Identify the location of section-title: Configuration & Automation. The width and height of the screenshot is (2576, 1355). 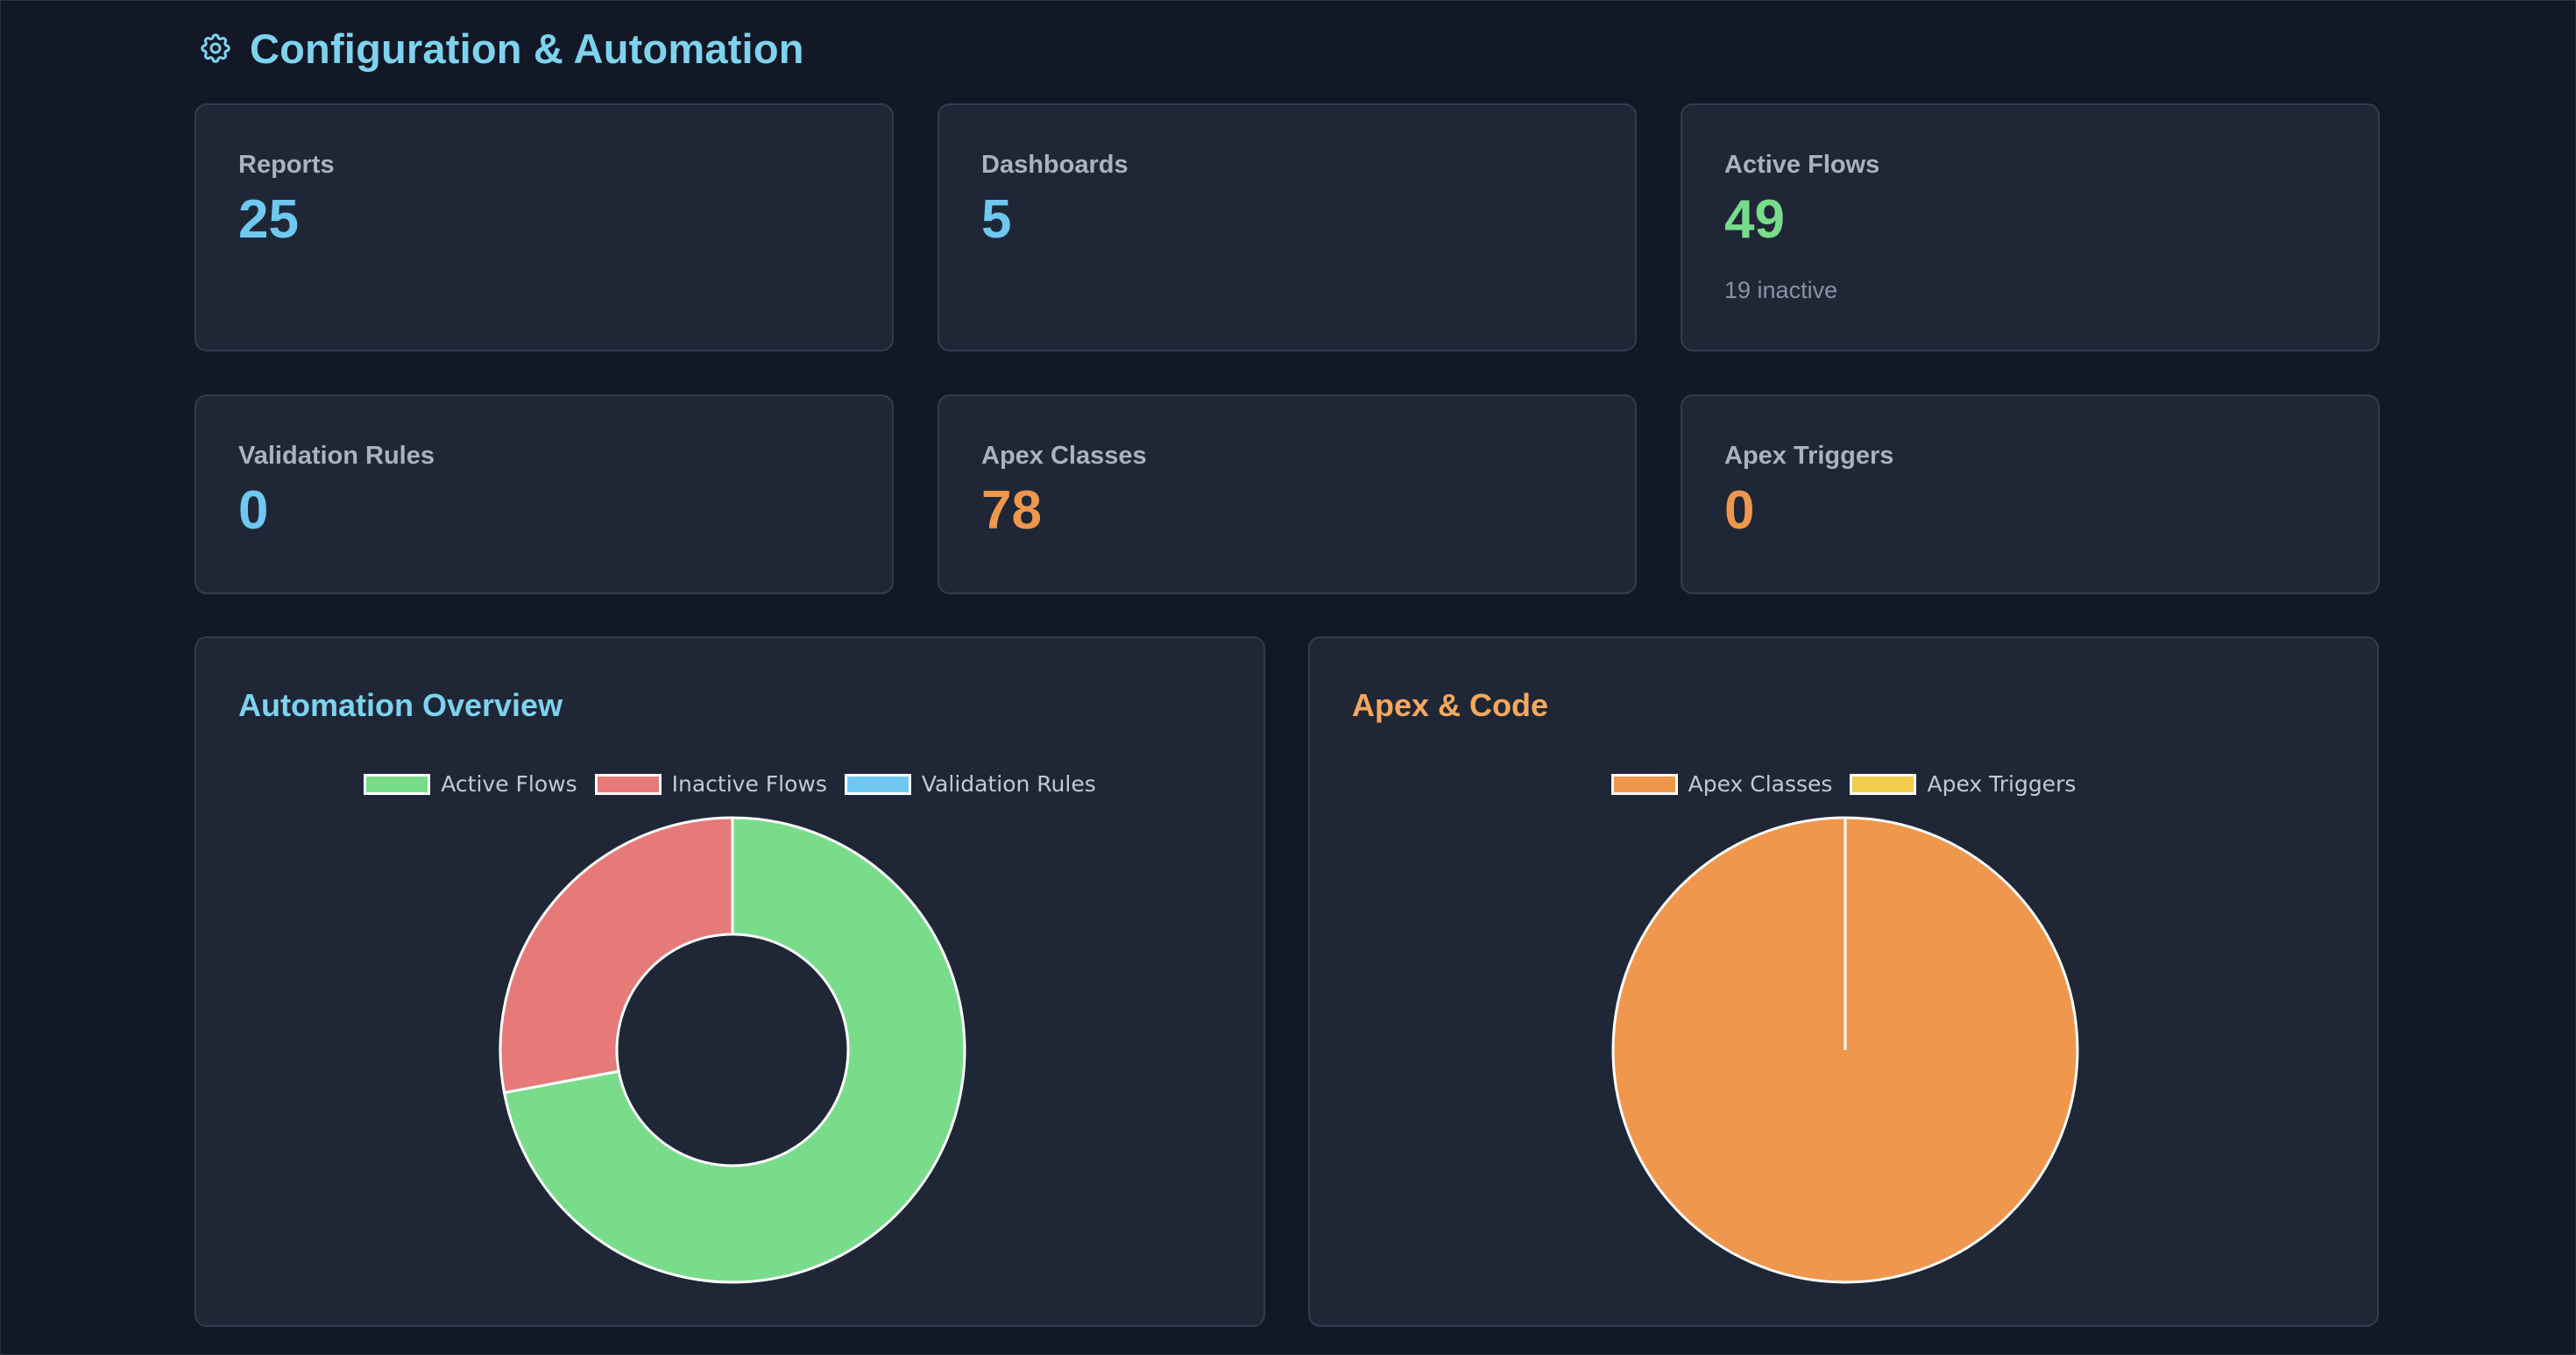
(527, 49).